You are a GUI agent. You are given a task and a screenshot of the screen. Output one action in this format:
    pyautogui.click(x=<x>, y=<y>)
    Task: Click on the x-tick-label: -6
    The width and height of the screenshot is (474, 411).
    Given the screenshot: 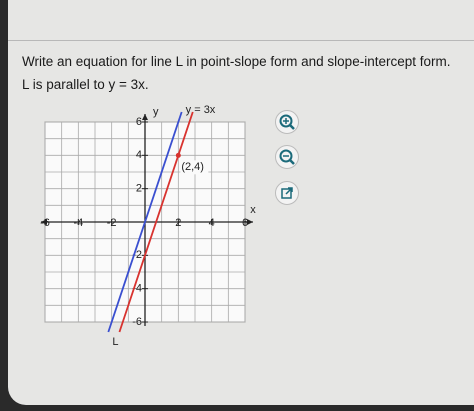 What is the action you would take?
    pyautogui.click(x=45, y=223)
    